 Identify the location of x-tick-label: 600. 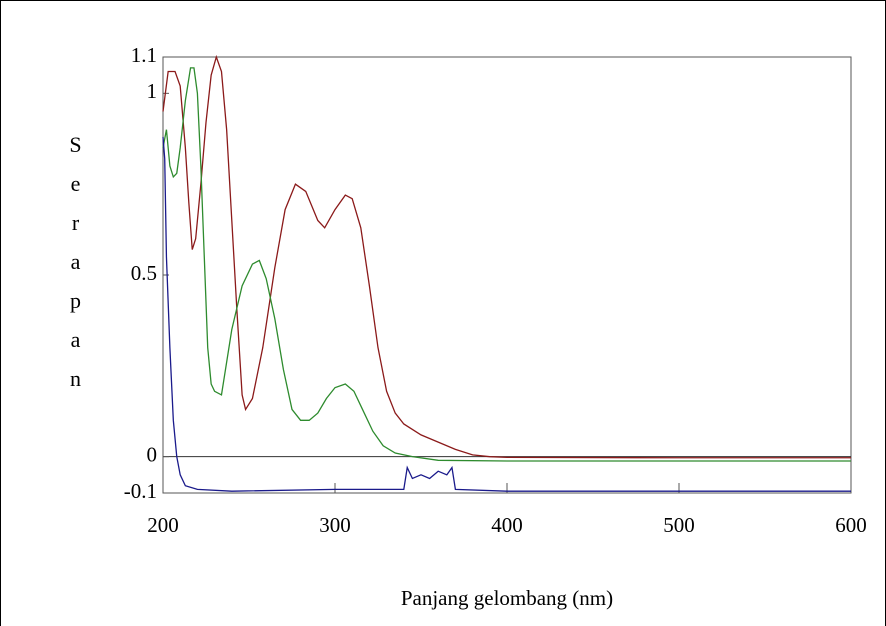
(851, 525).